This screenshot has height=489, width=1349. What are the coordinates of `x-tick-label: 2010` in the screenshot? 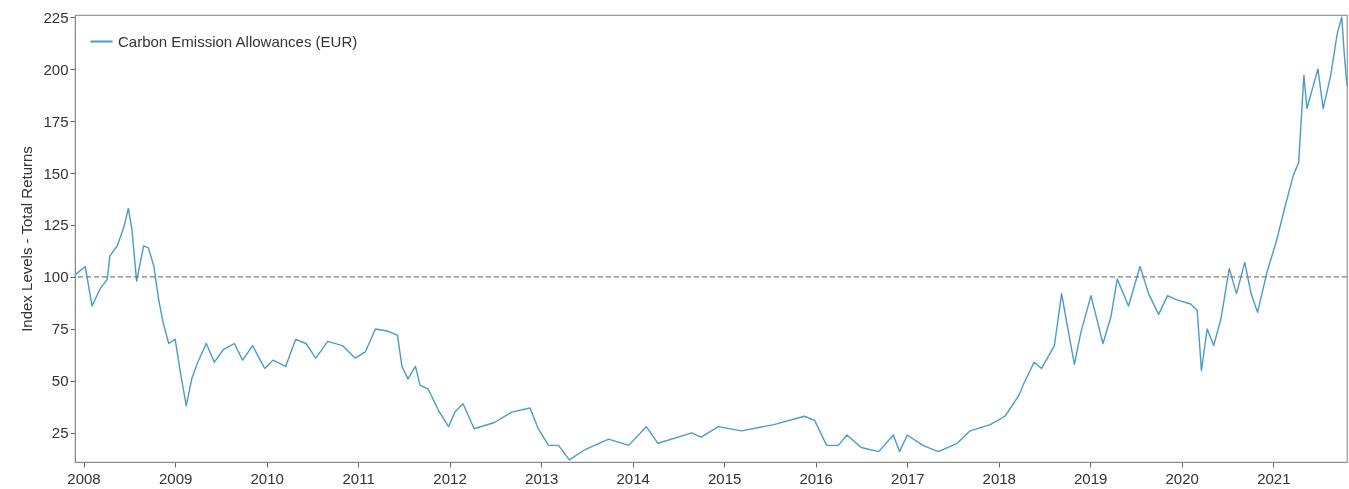 It's located at (267, 478).